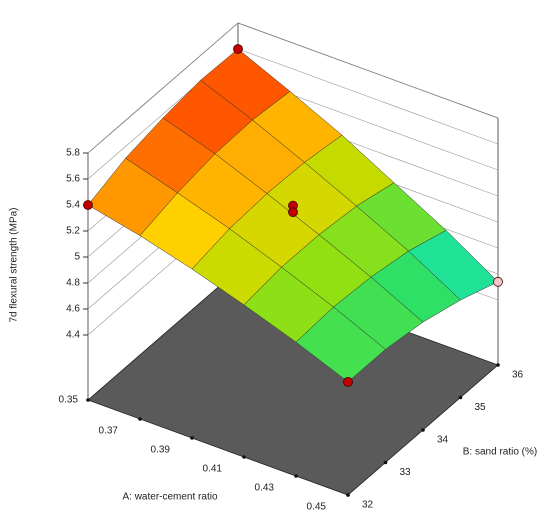 This screenshot has width=550, height=519. I want to click on x-axis-title: A: water-cement ratio, so click(169, 497).